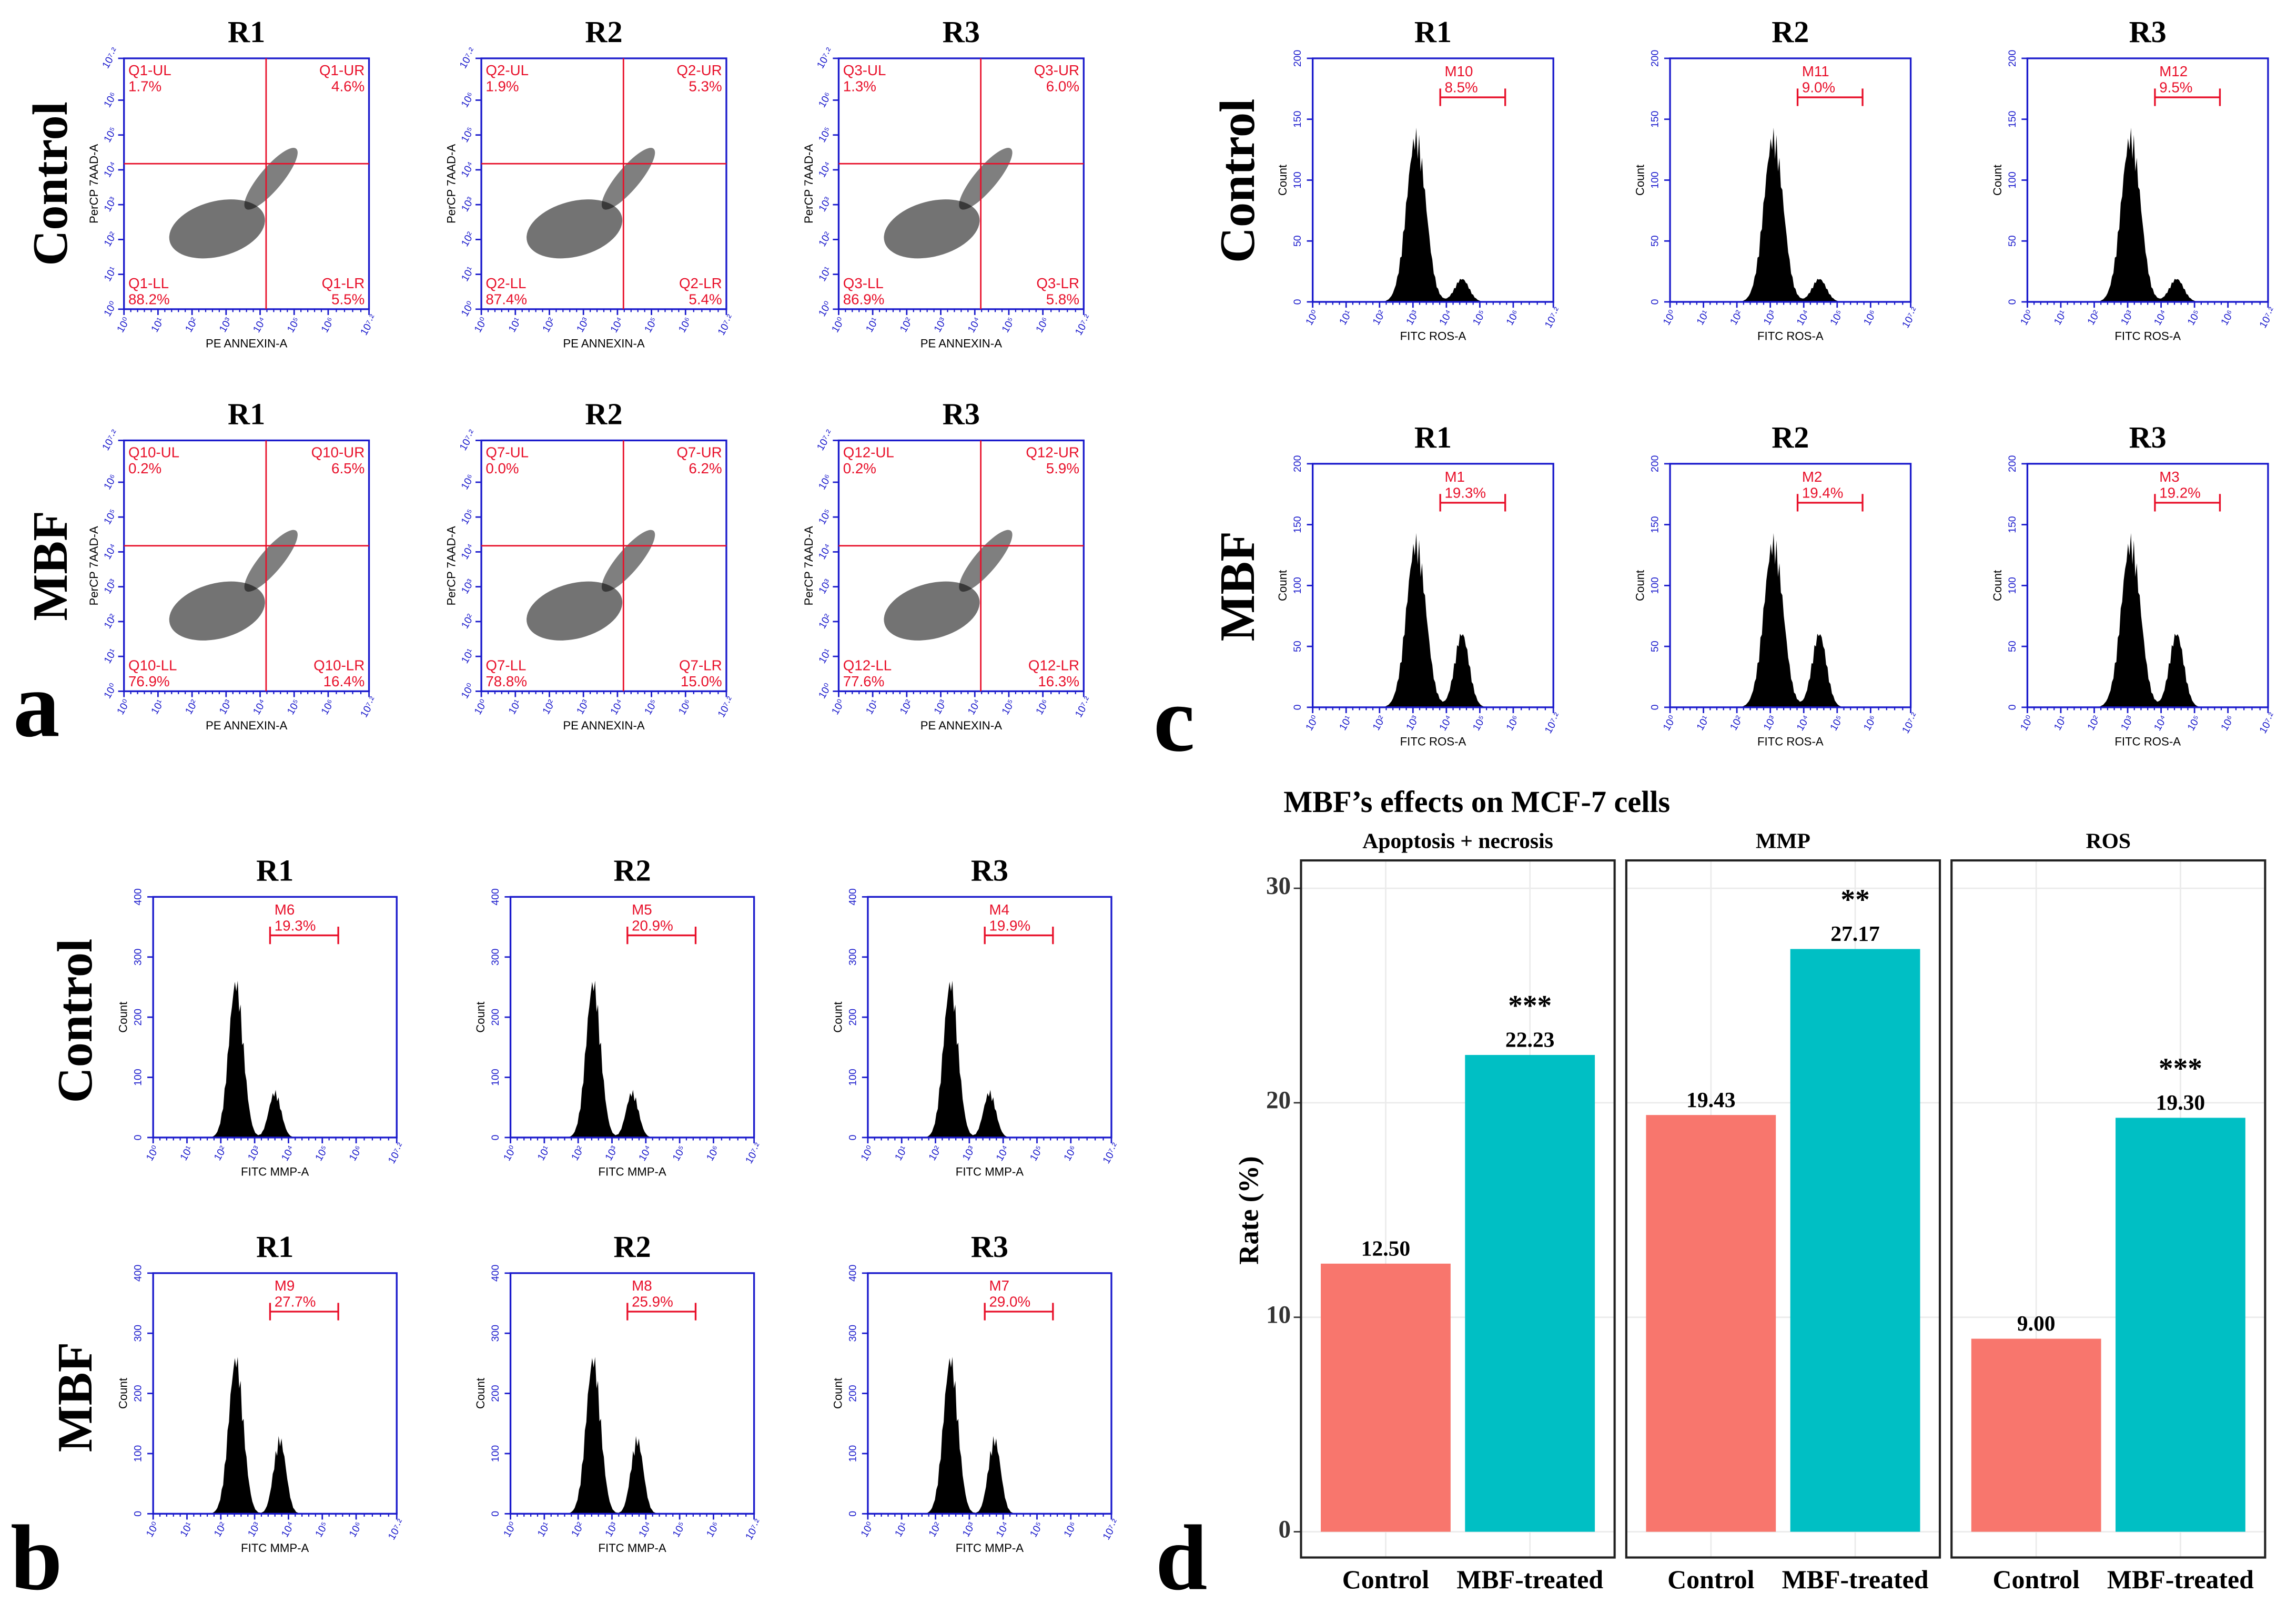 The height and width of the screenshot is (1624, 2287). I want to click on gate-name: M2, so click(1813, 477).